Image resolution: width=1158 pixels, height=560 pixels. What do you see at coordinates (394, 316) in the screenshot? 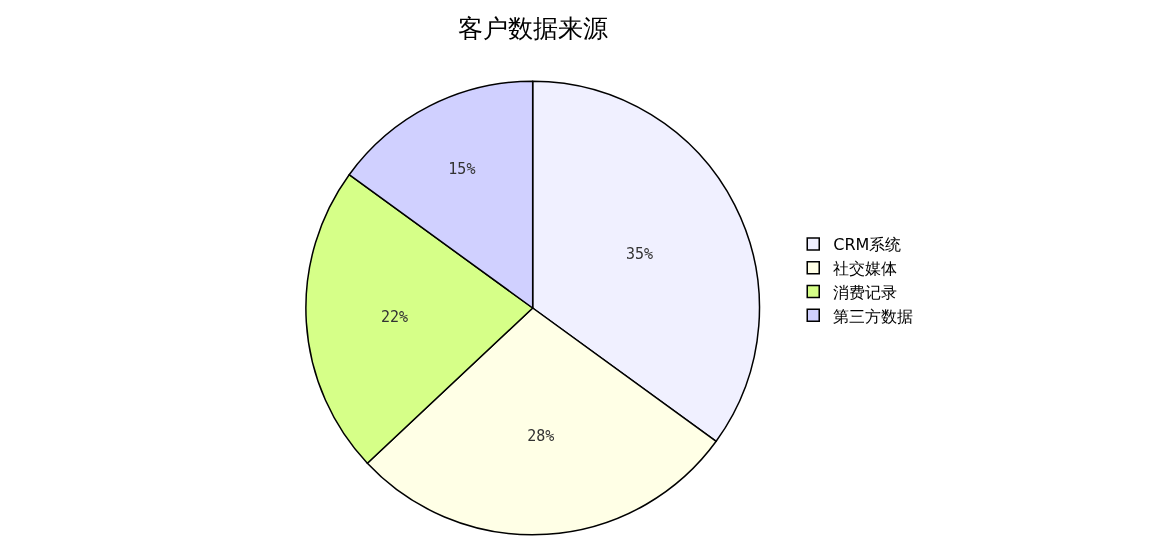
I see `data-label: 22%` at bounding box center [394, 316].